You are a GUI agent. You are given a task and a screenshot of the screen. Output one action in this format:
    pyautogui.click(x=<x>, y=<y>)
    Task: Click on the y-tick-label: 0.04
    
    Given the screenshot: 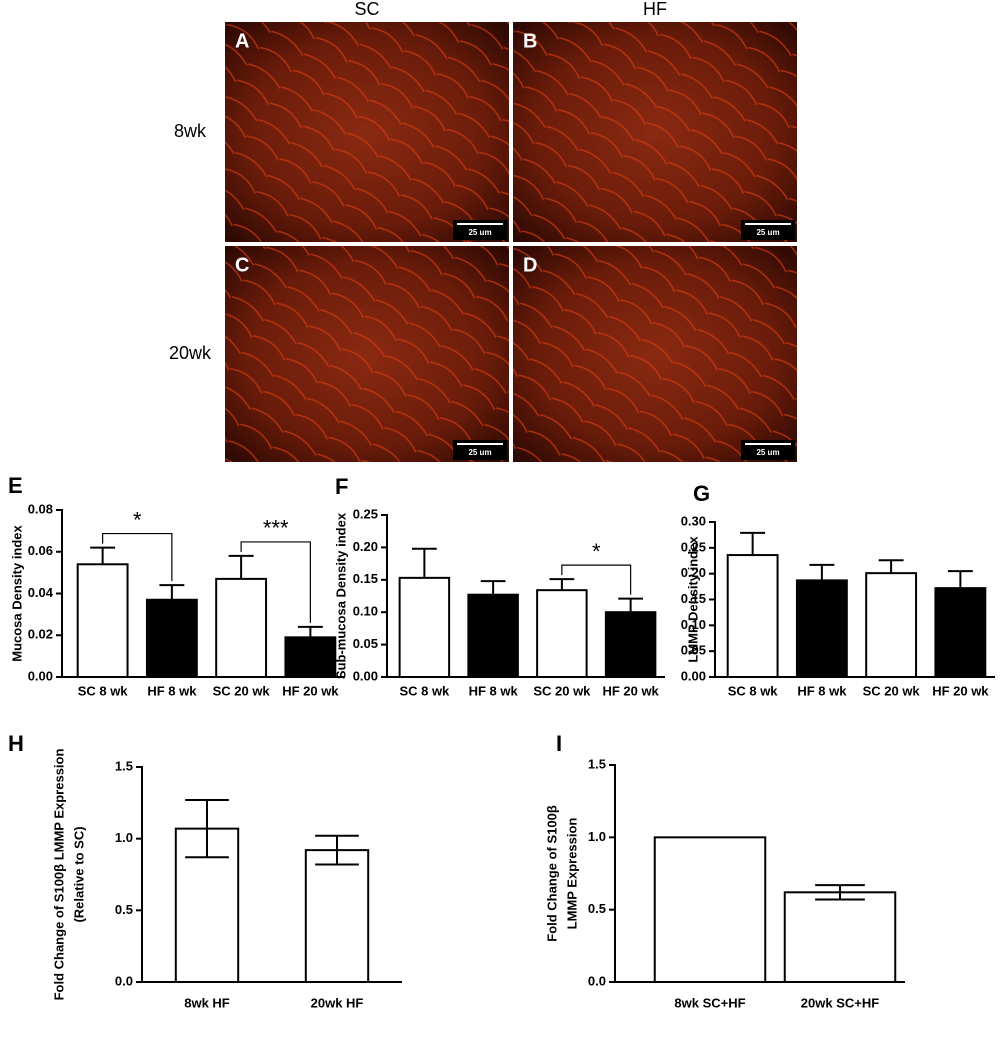 What is the action you would take?
    pyautogui.click(x=41, y=592)
    